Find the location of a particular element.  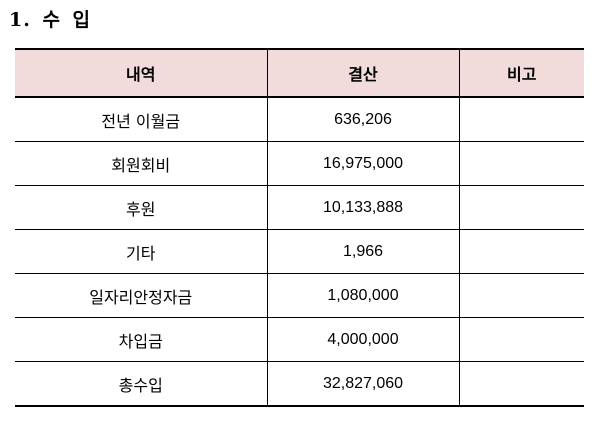

table-row: 회원회비 16,975,000 is located at coordinates (299, 163).